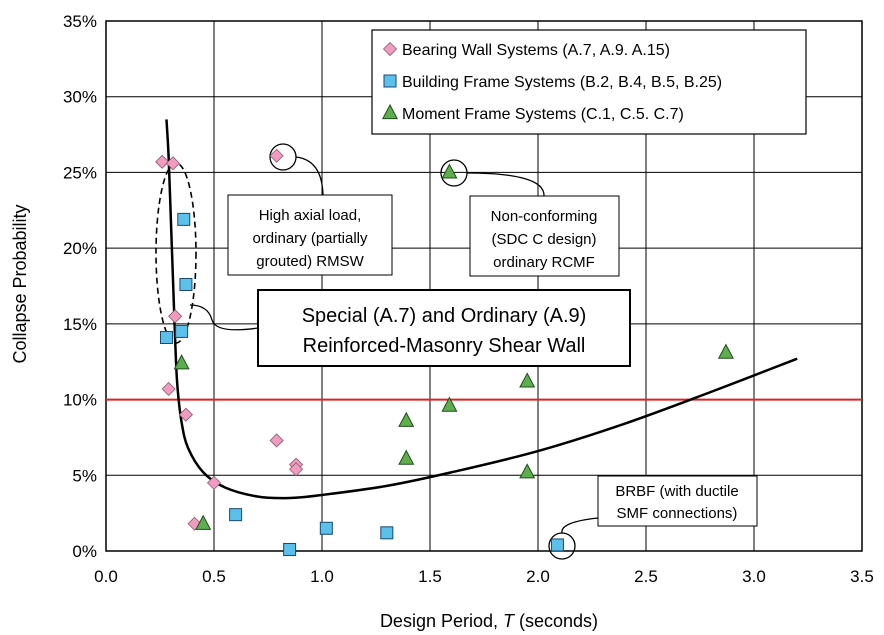 The width and height of the screenshot is (884, 635). I want to click on leader-line-rmsw, so click(224, 317).